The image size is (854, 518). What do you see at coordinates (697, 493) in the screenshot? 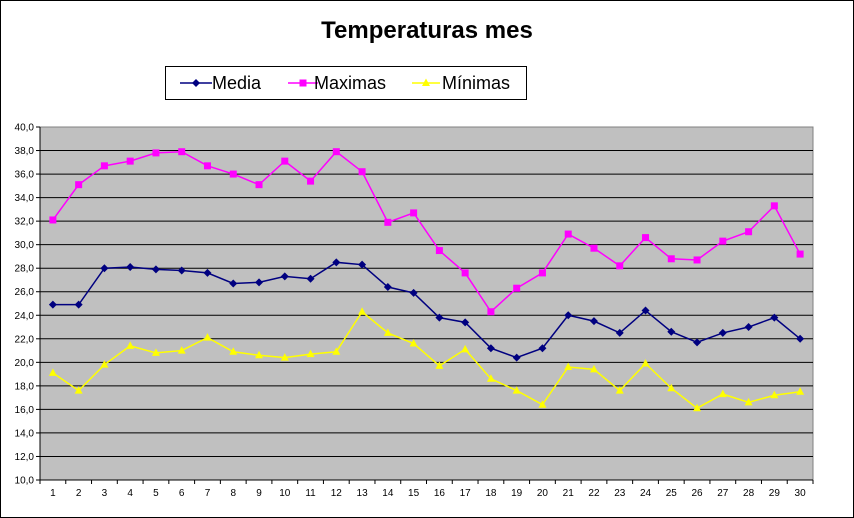
I see `x-tick-label: 26` at bounding box center [697, 493].